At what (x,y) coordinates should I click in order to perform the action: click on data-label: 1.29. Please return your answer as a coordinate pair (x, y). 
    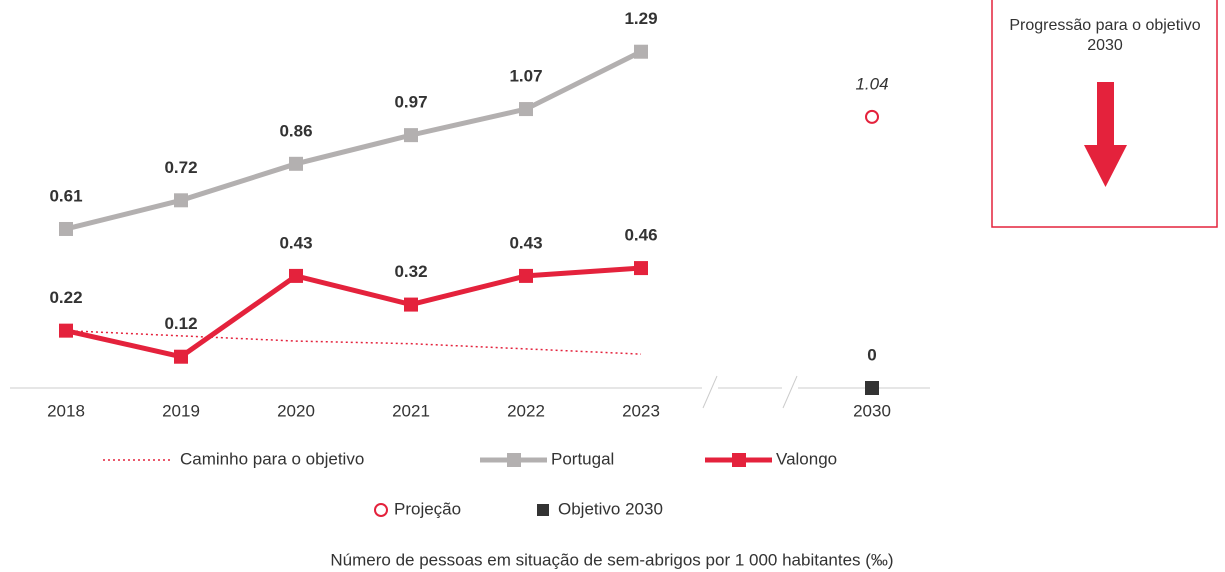
    Looking at the image, I should click on (640, 18).